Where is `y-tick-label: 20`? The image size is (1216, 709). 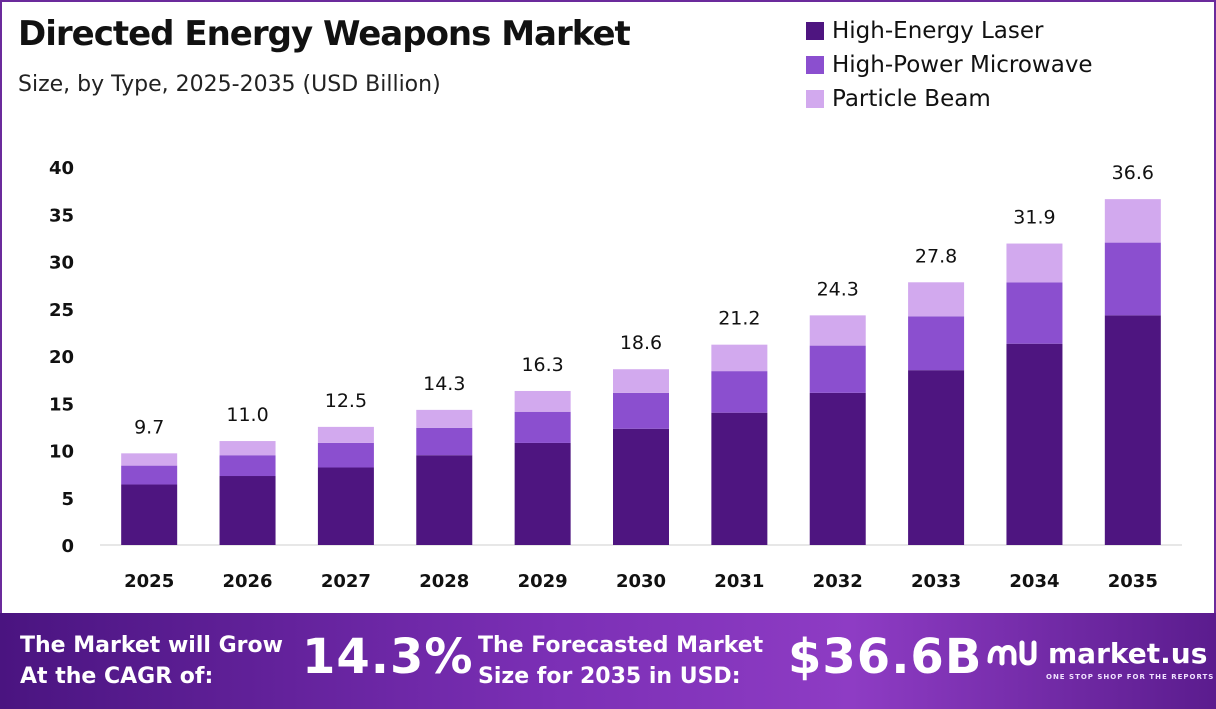
y-tick-label: 20 is located at coordinates (61, 357).